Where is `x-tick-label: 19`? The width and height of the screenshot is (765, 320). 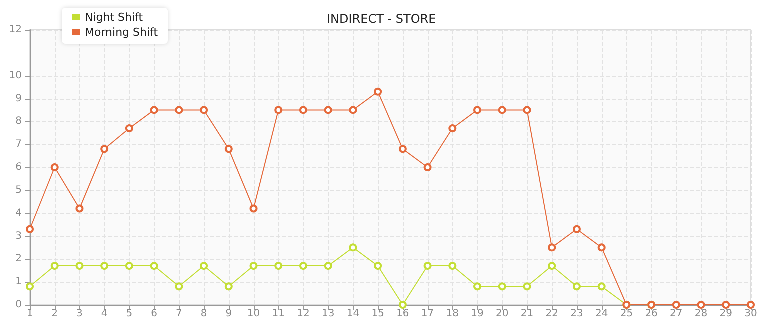 x-tick-label: 19 is located at coordinates (477, 314).